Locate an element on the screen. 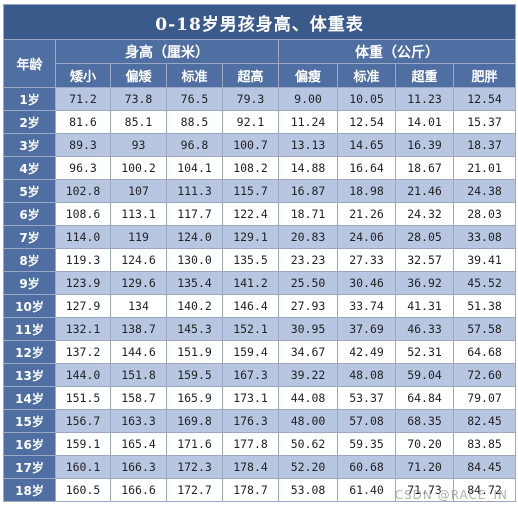 The width and height of the screenshot is (518, 508). height-value-cell: 151.9 is located at coordinates (194, 352).